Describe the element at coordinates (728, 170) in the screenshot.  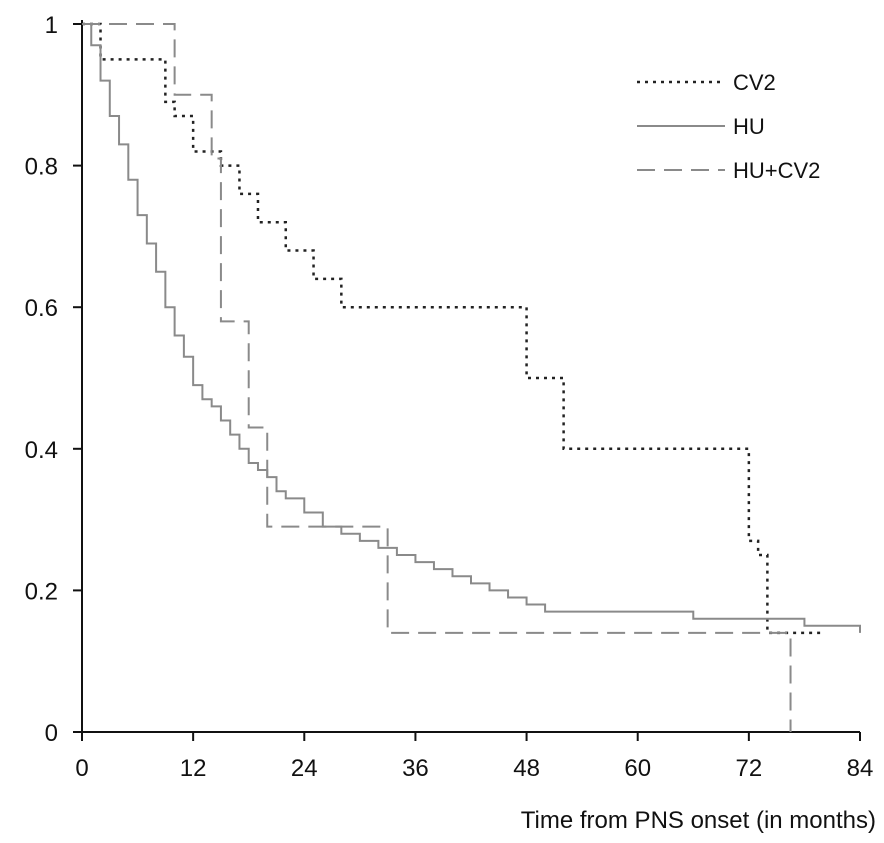
I see `legend-item: HU+CV2` at that location.